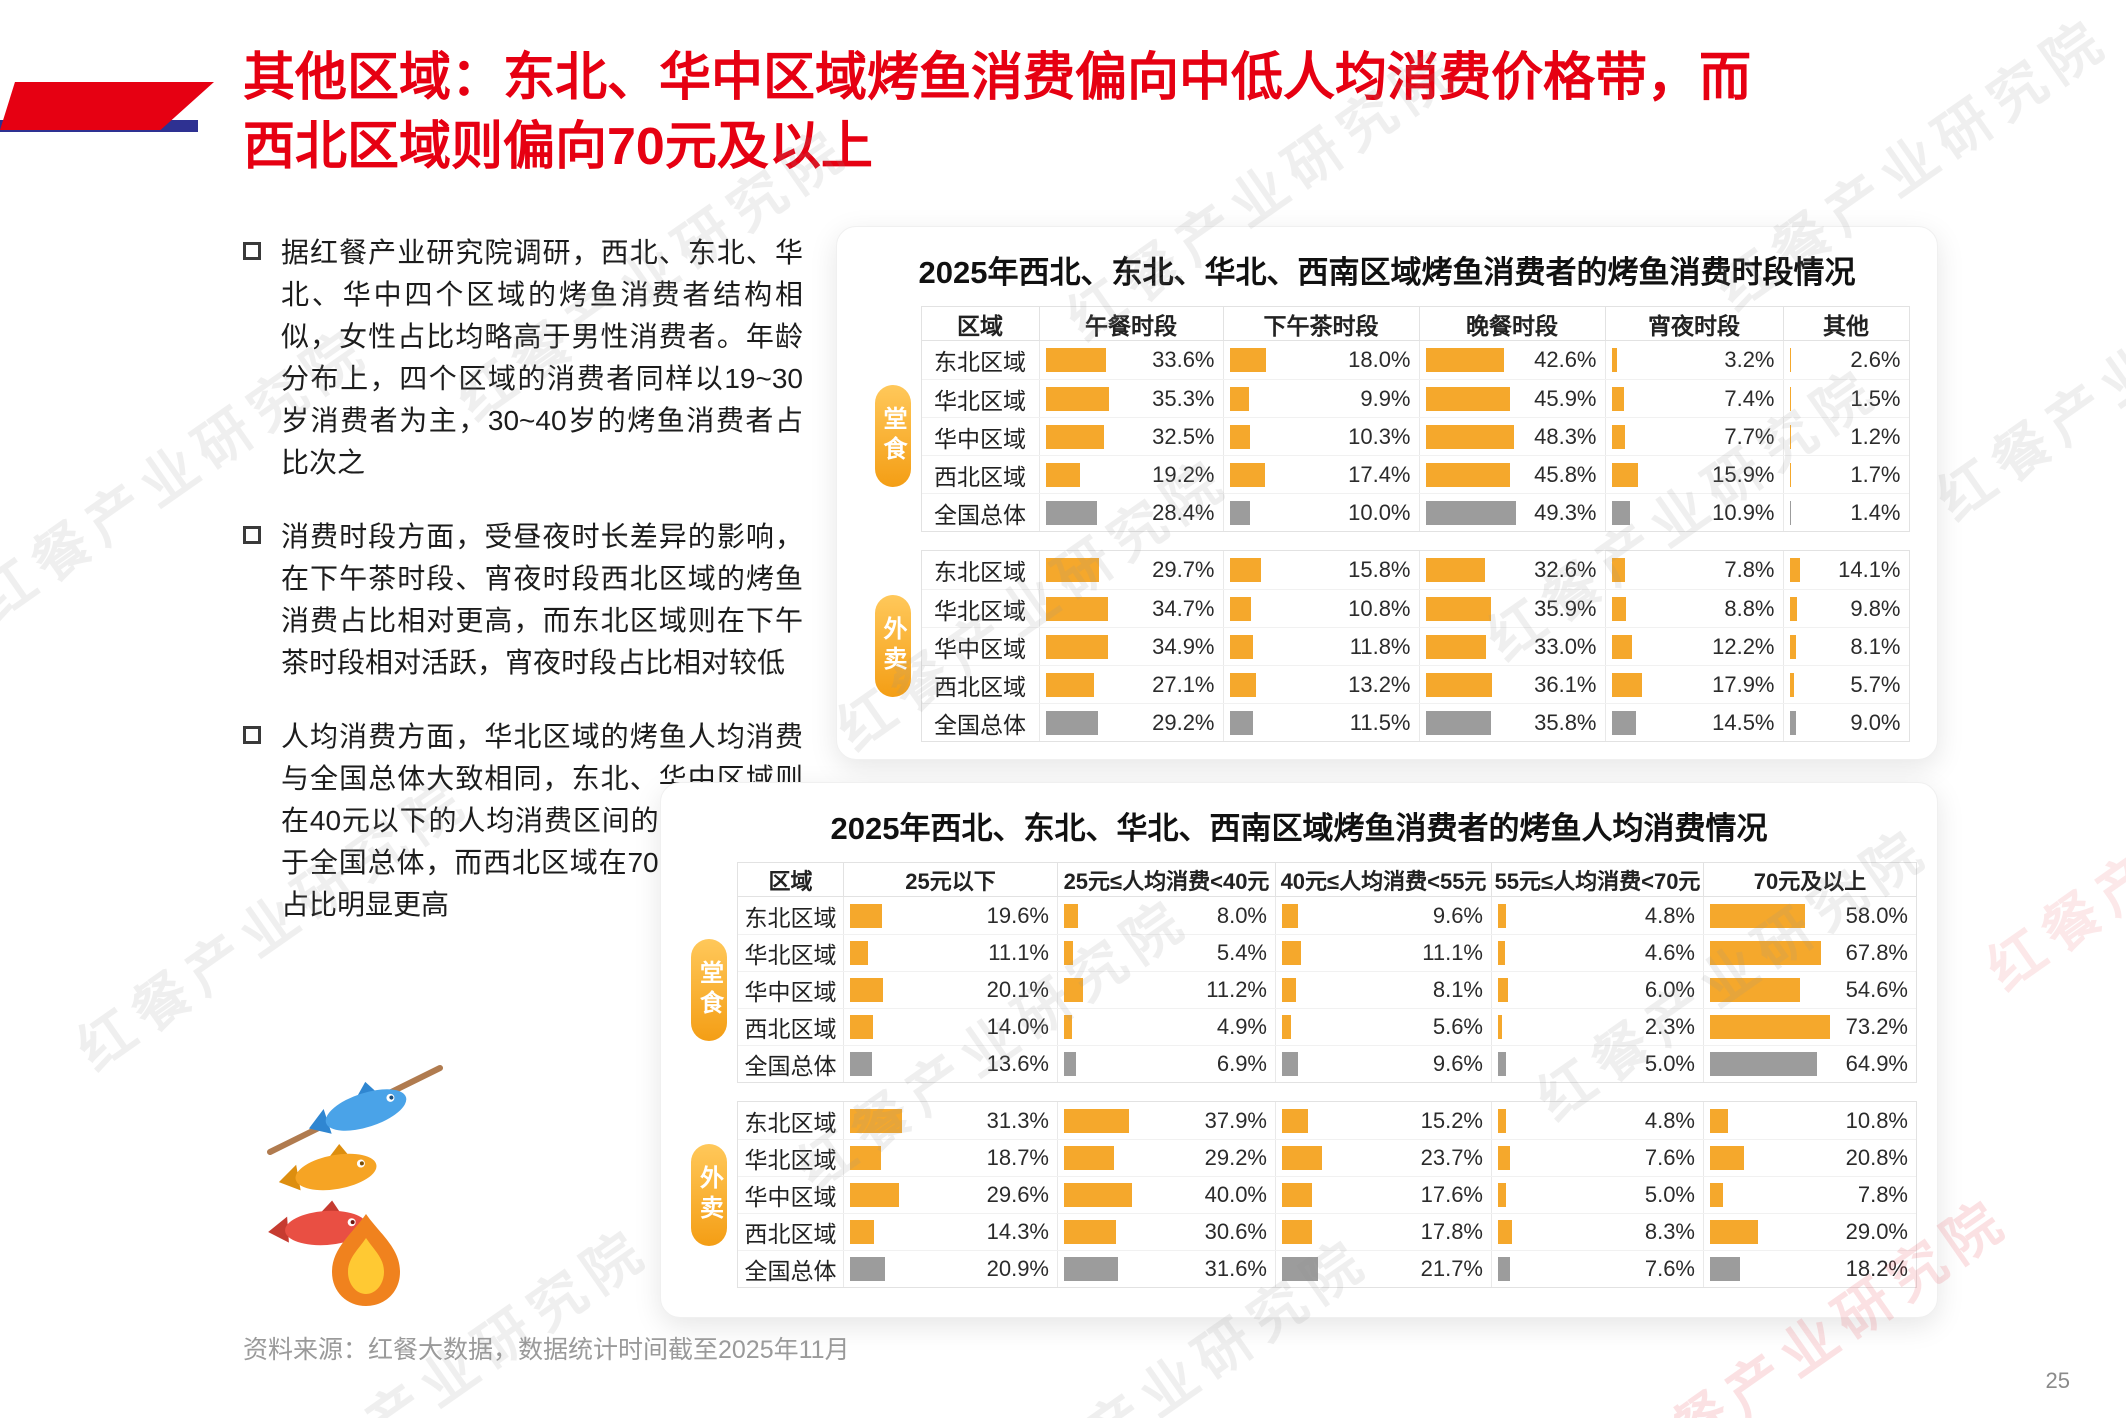  What do you see at coordinates (1183, 684) in the screenshot?
I see `value-label: 27.1%` at bounding box center [1183, 684].